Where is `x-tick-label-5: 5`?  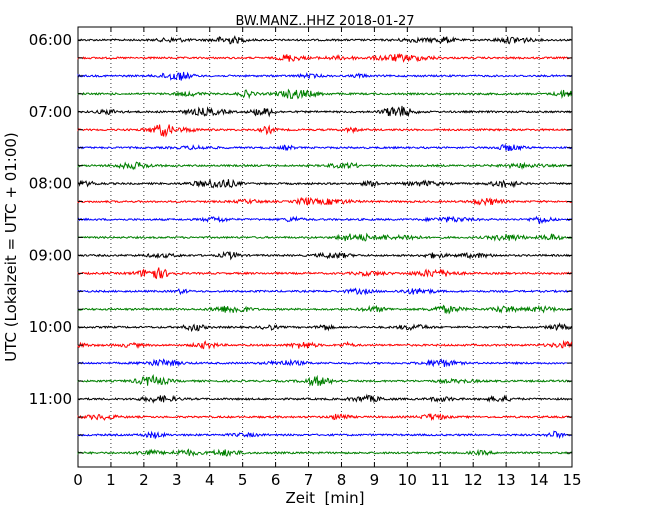 x-tick-label-5: 5 is located at coordinates (243, 480).